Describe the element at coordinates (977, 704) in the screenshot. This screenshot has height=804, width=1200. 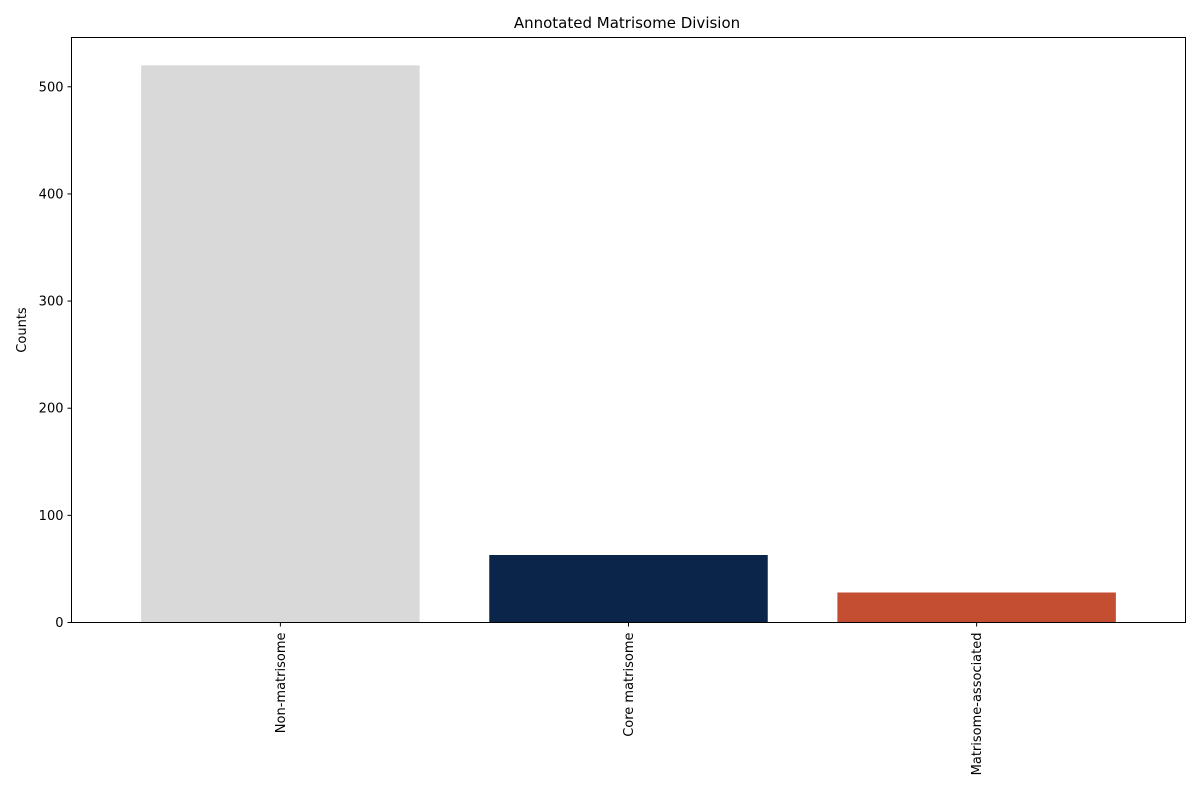
I see `x-tick-label: Matrisome-associated` at that location.